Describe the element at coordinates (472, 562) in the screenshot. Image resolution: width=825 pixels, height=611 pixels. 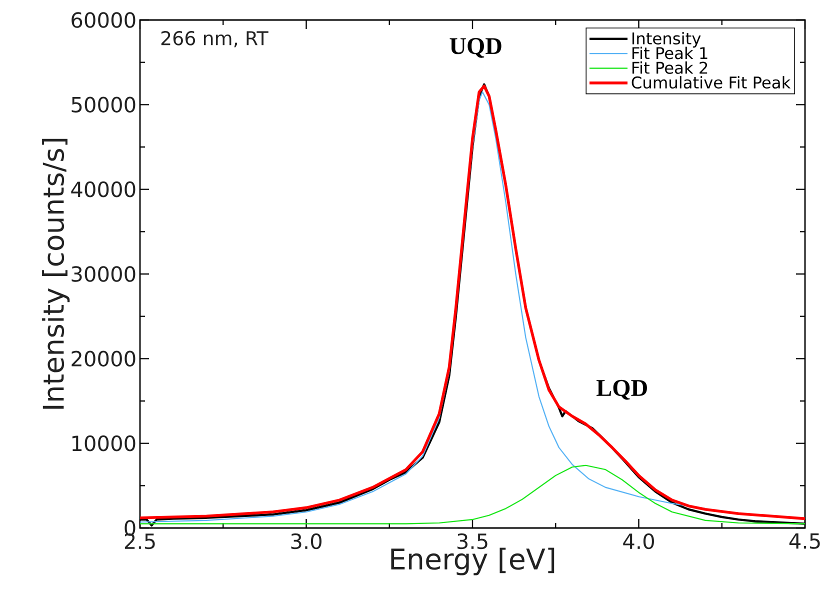
I see `x-axis-title: Energy [eV]` at that location.